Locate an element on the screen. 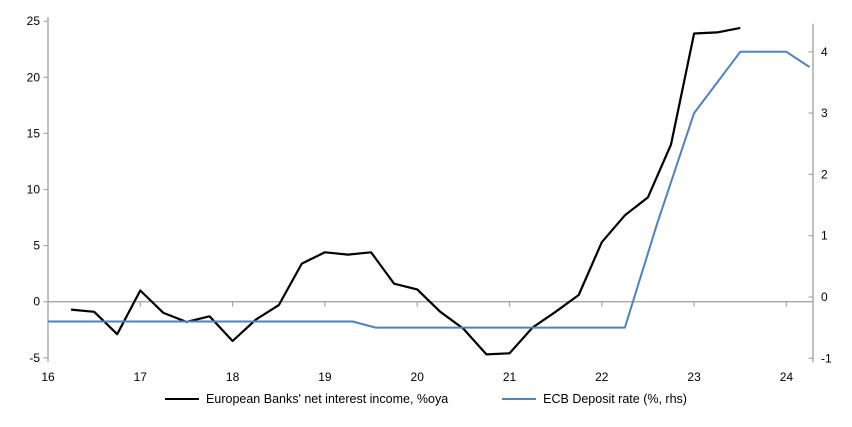 Image resolution: width=852 pixels, height=427 pixels. x-tick-label: 22 is located at coordinates (602, 377).